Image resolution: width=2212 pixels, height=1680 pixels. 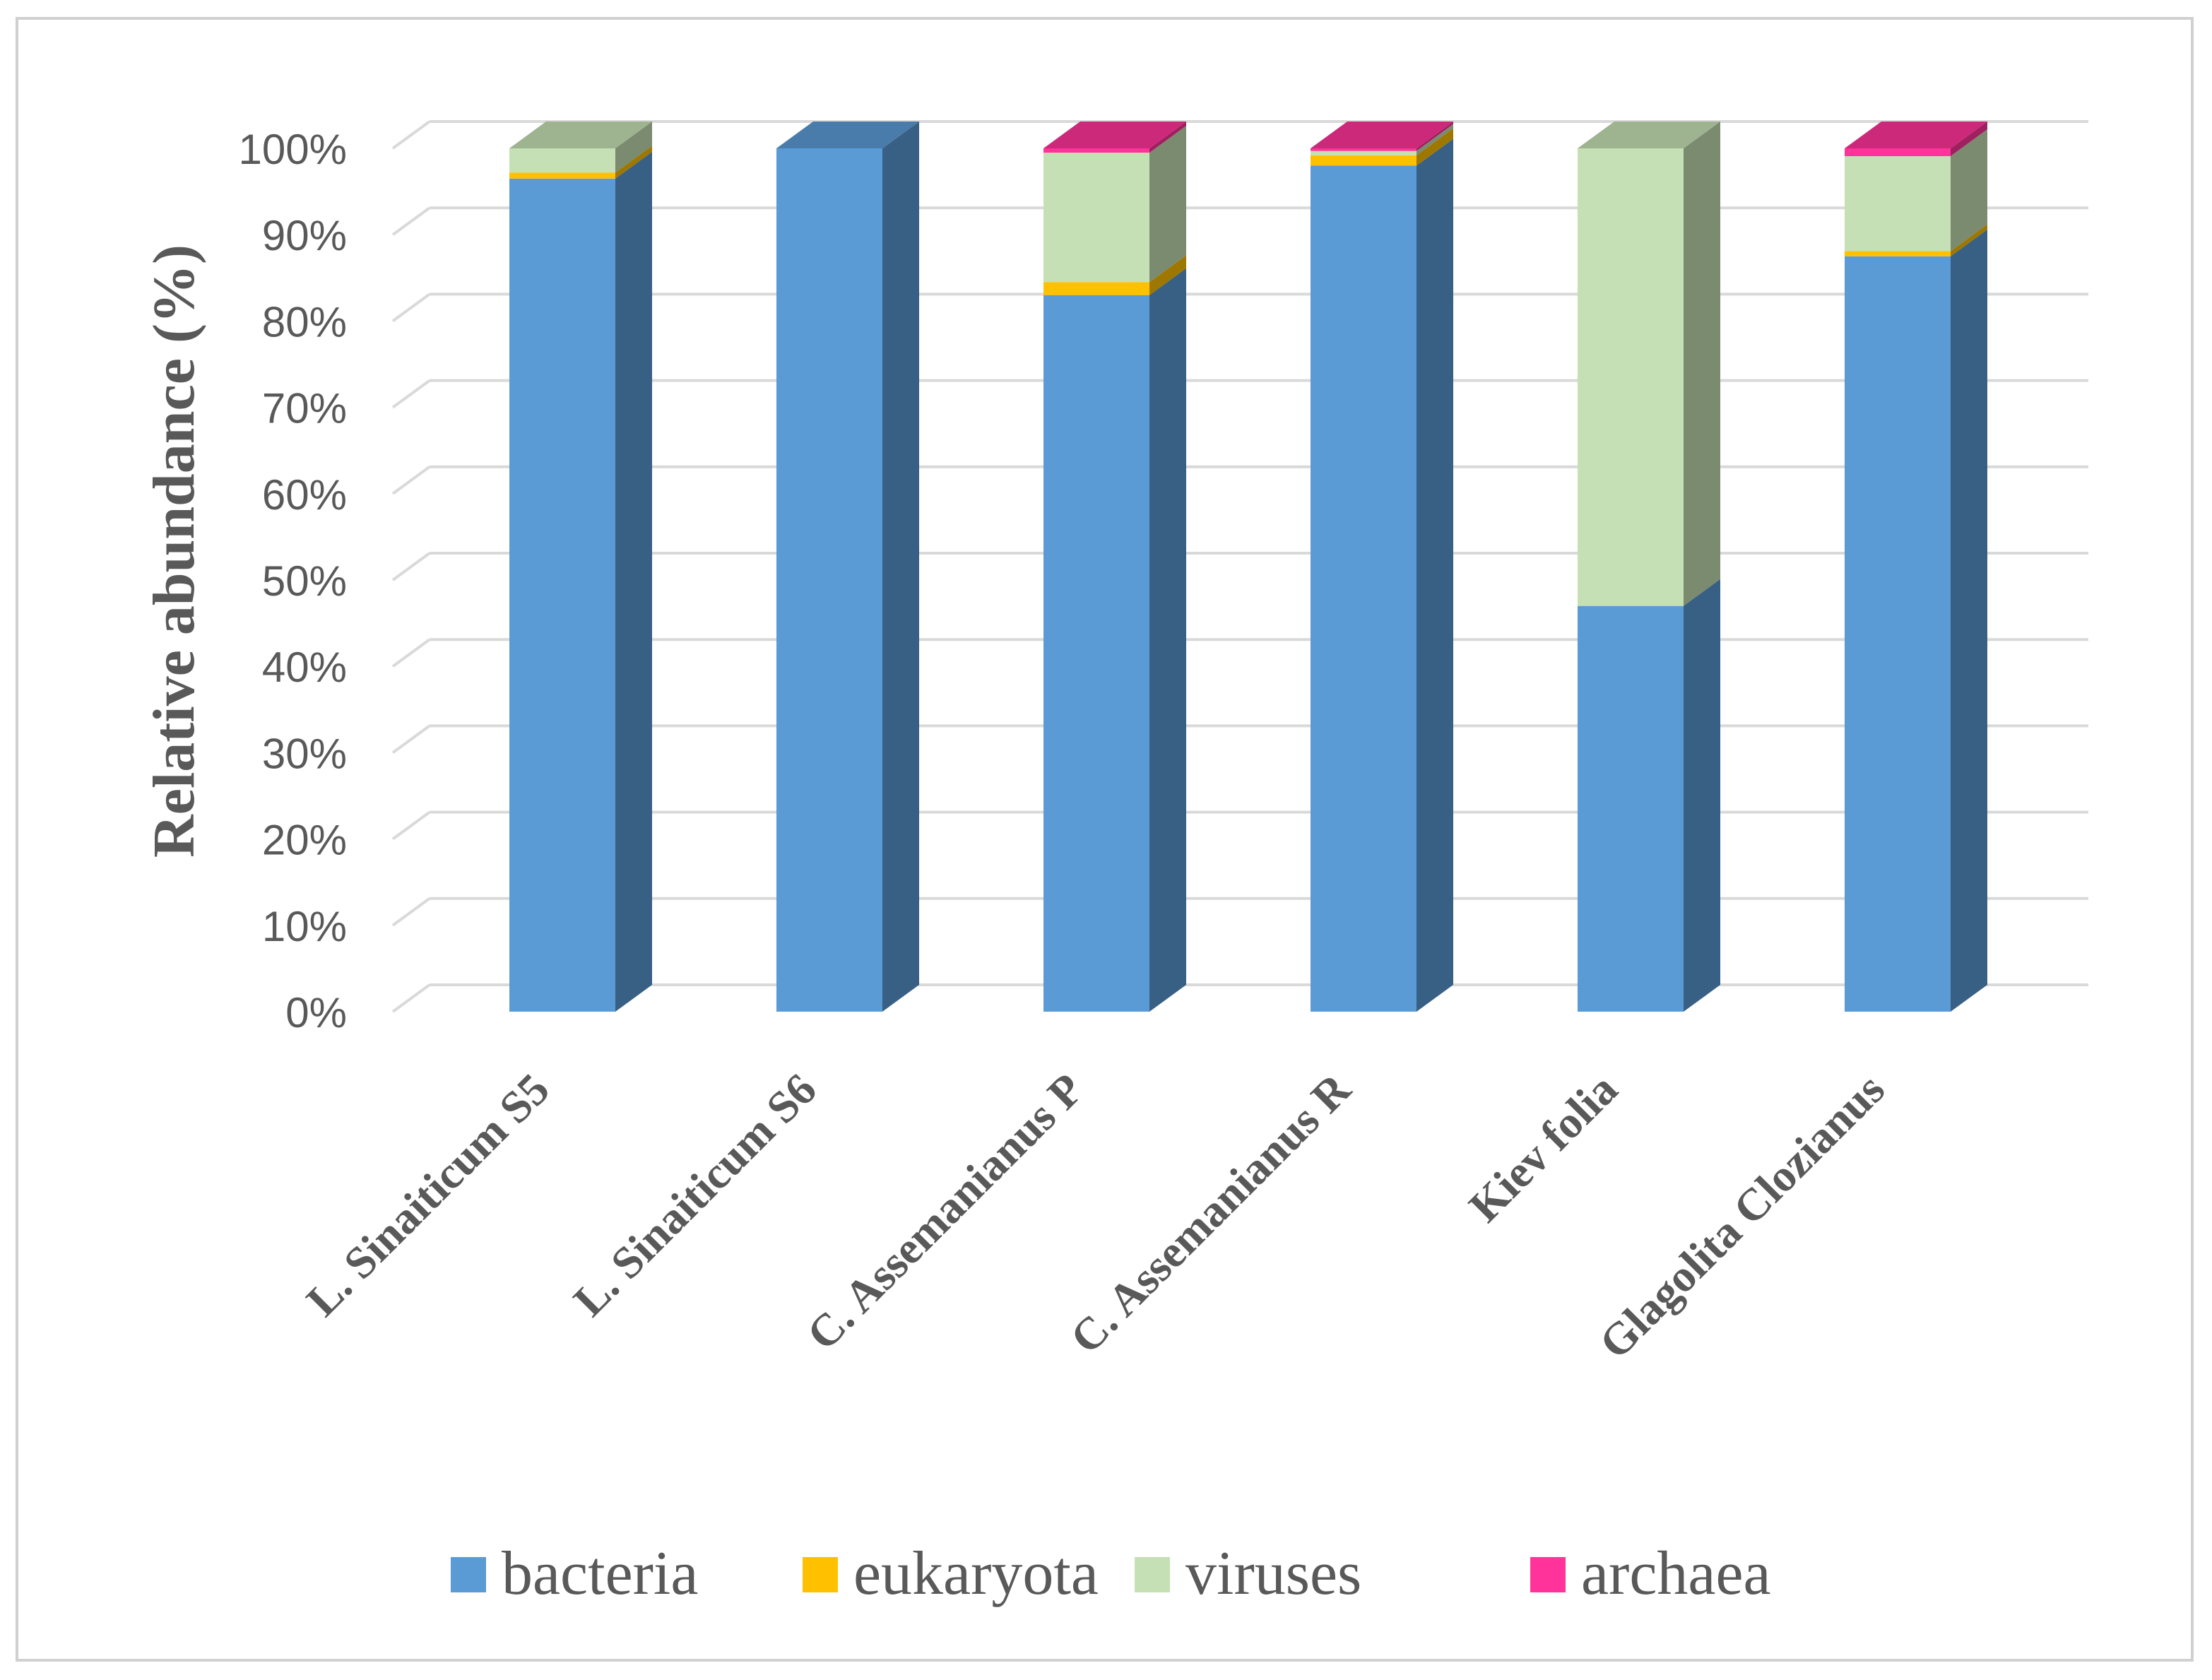 What do you see at coordinates (695, 1195) in the screenshot?
I see `category-label: L. Sinaiticum S6` at bounding box center [695, 1195].